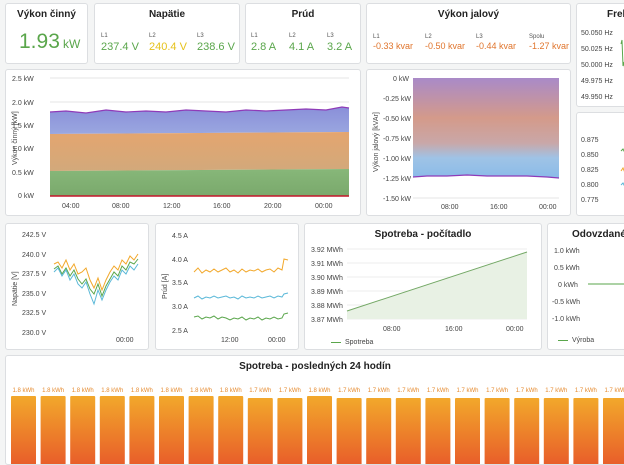  Describe the element at coordinates (566, 302) in the screenshot. I see `y-tick: -0.5 kWh` at that location.